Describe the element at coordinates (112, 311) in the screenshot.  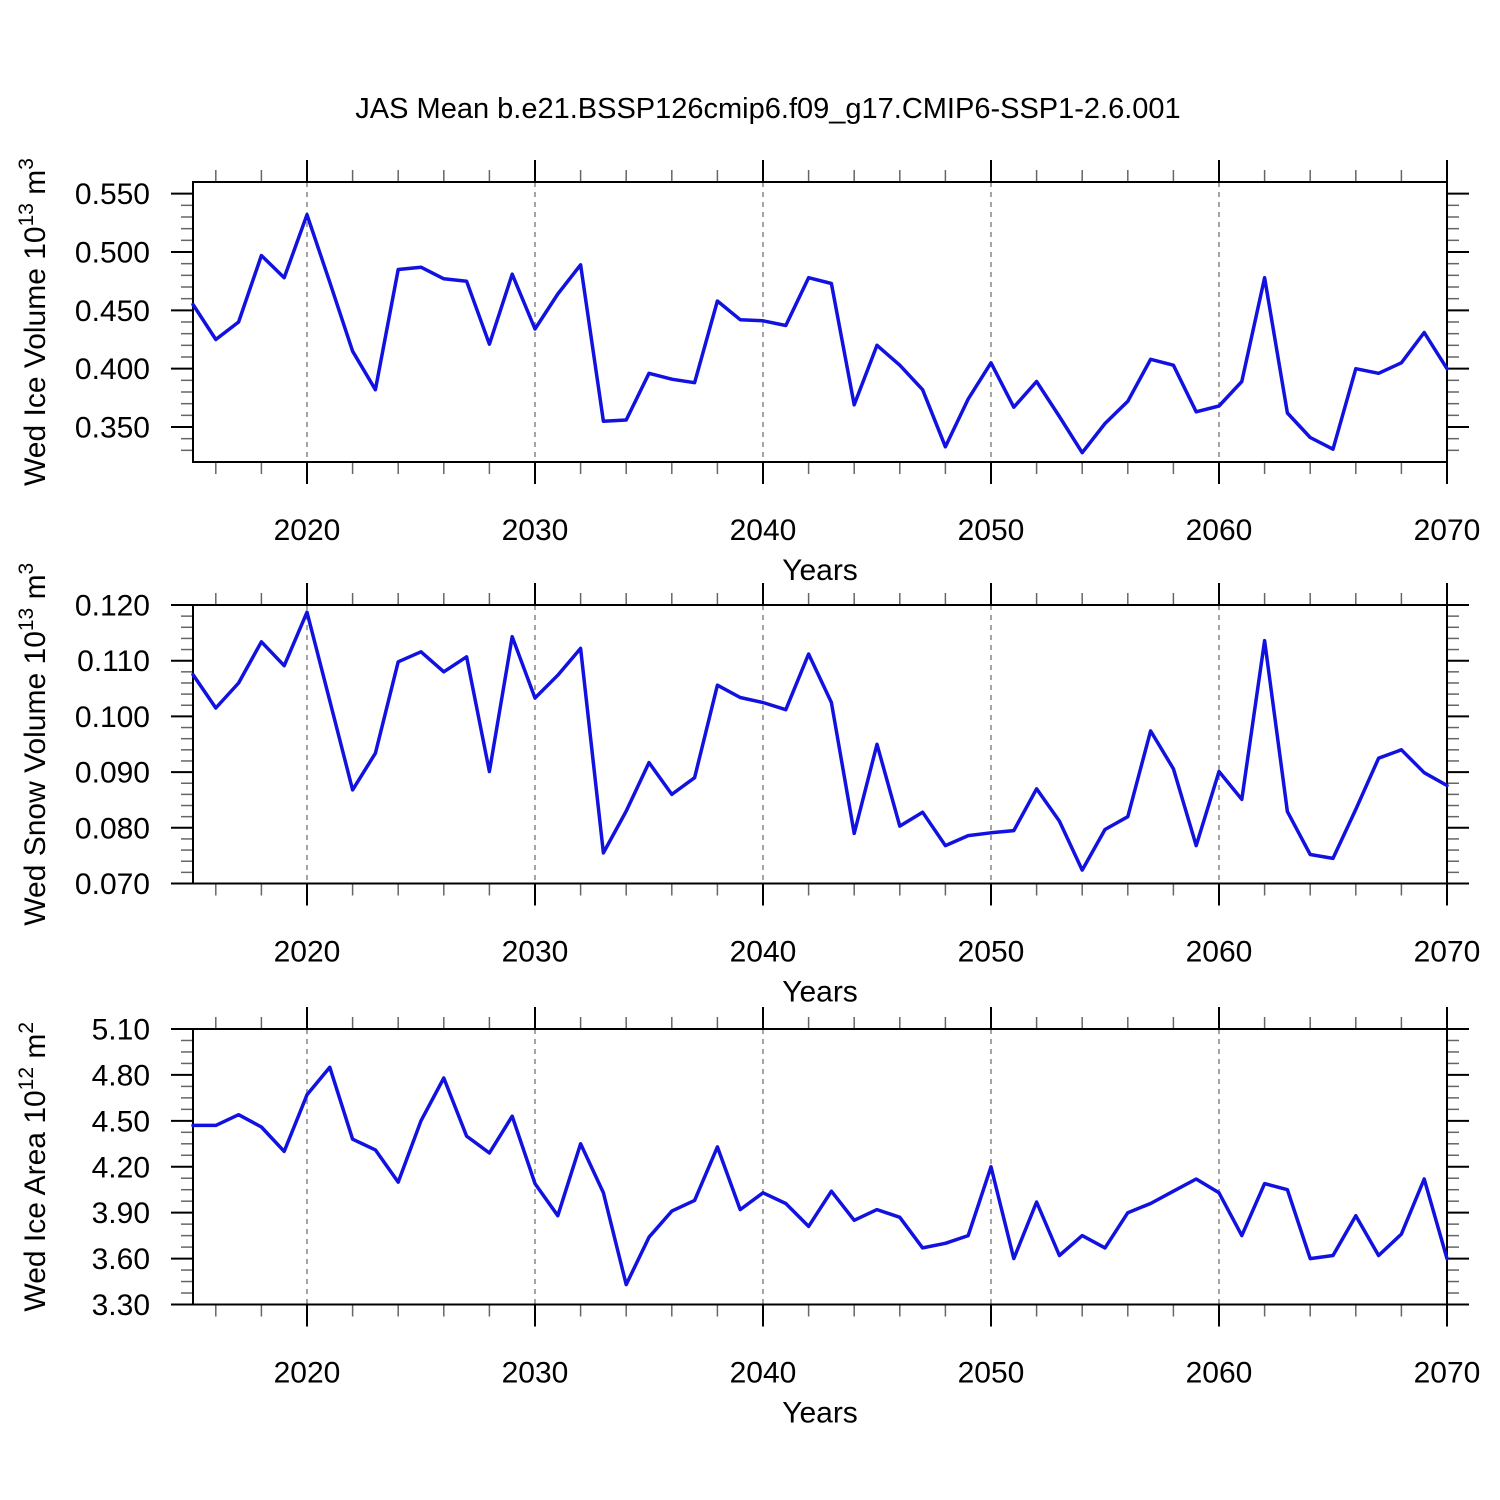
I see `y-tick-label: 0.450` at that location.